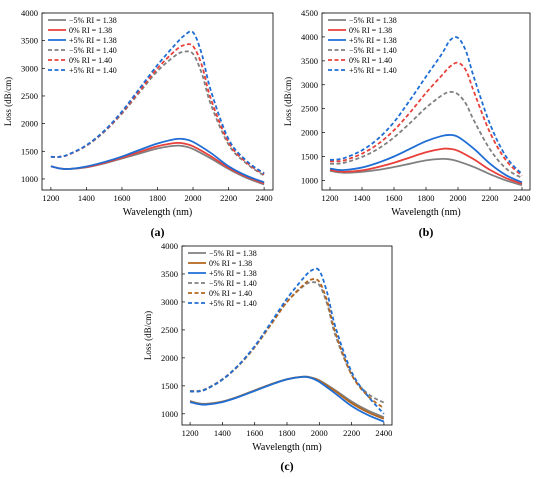 This screenshot has height=479, width=550. What do you see at coordinates (286, 466) in the screenshot?
I see `panel-caption: (c)` at bounding box center [286, 466].